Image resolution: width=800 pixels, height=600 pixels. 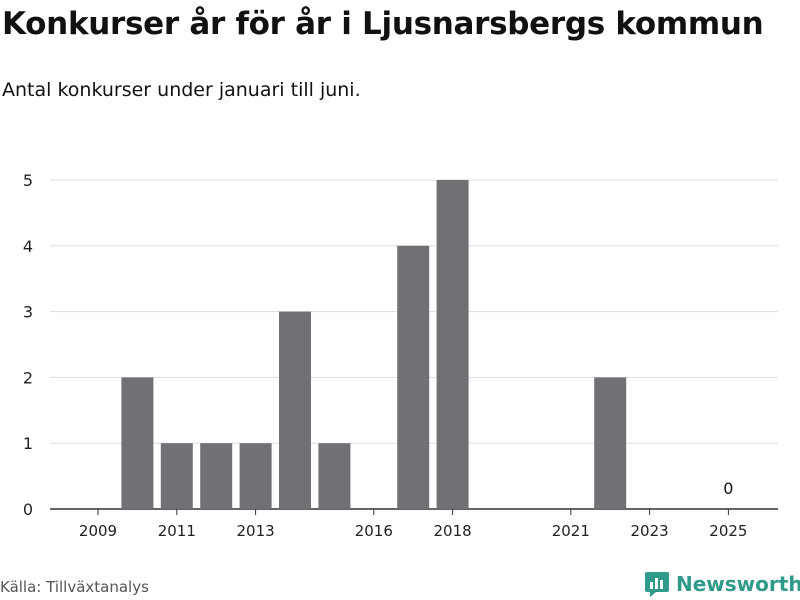 What do you see at coordinates (177, 531) in the screenshot?
I see `x-tick-label: 2011` at bounding box center [177, 531].